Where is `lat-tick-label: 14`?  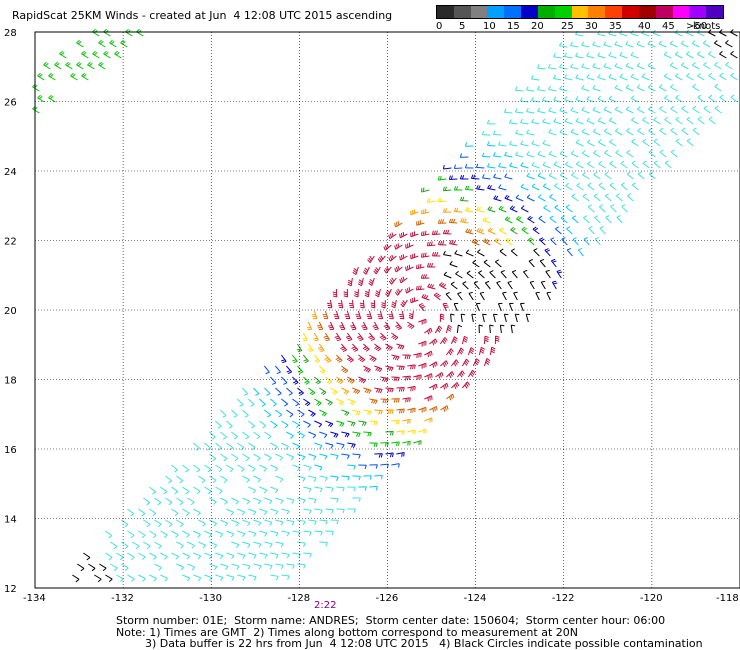 lat-tick-label: 14 is located at coordinates (10, 520).